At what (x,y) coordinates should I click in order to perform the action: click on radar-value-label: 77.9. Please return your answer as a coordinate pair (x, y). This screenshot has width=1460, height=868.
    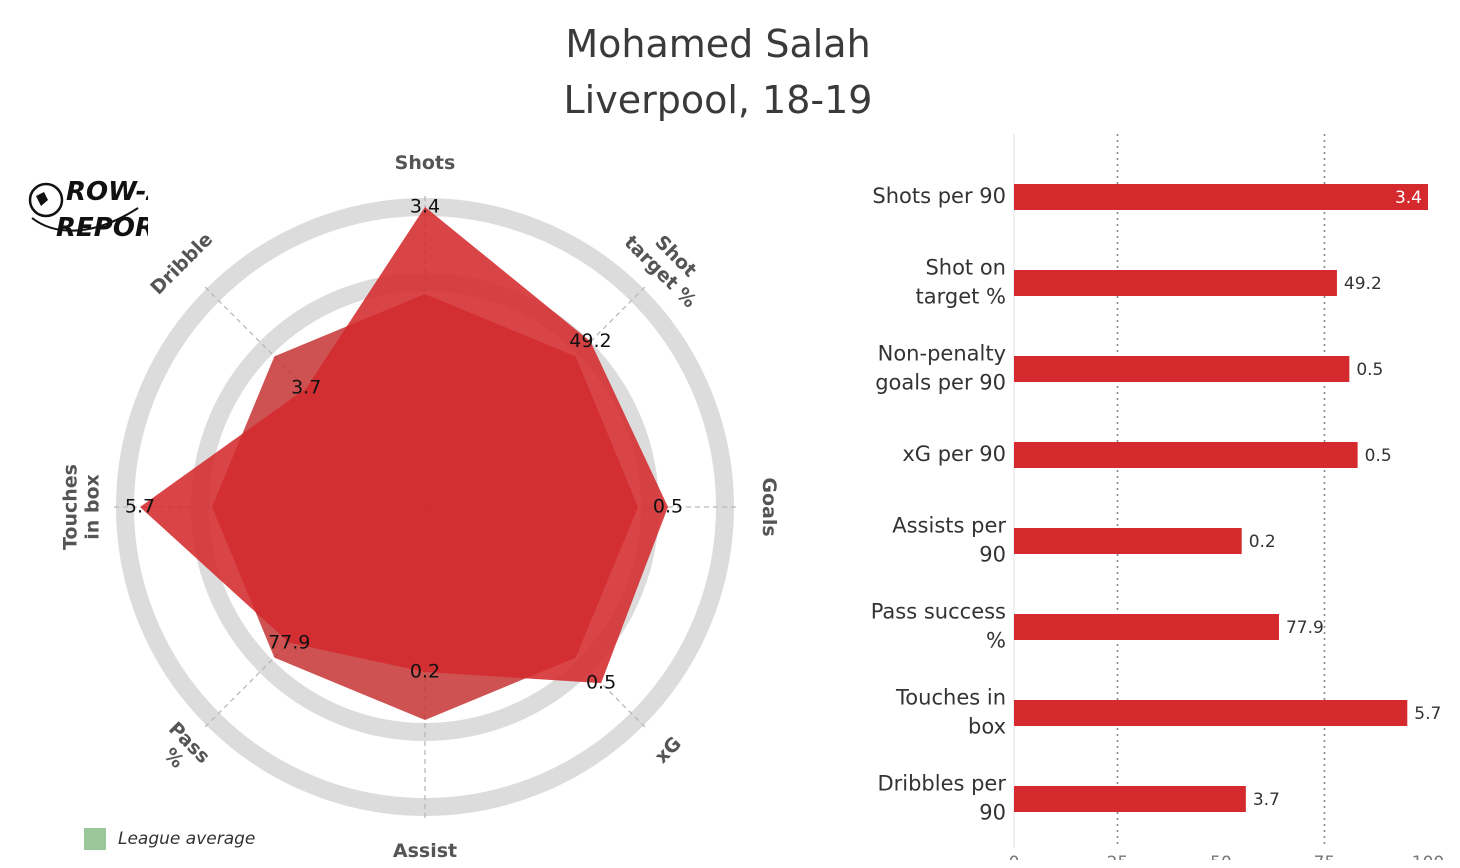
    Looking at the image, I should click on (289, 642).